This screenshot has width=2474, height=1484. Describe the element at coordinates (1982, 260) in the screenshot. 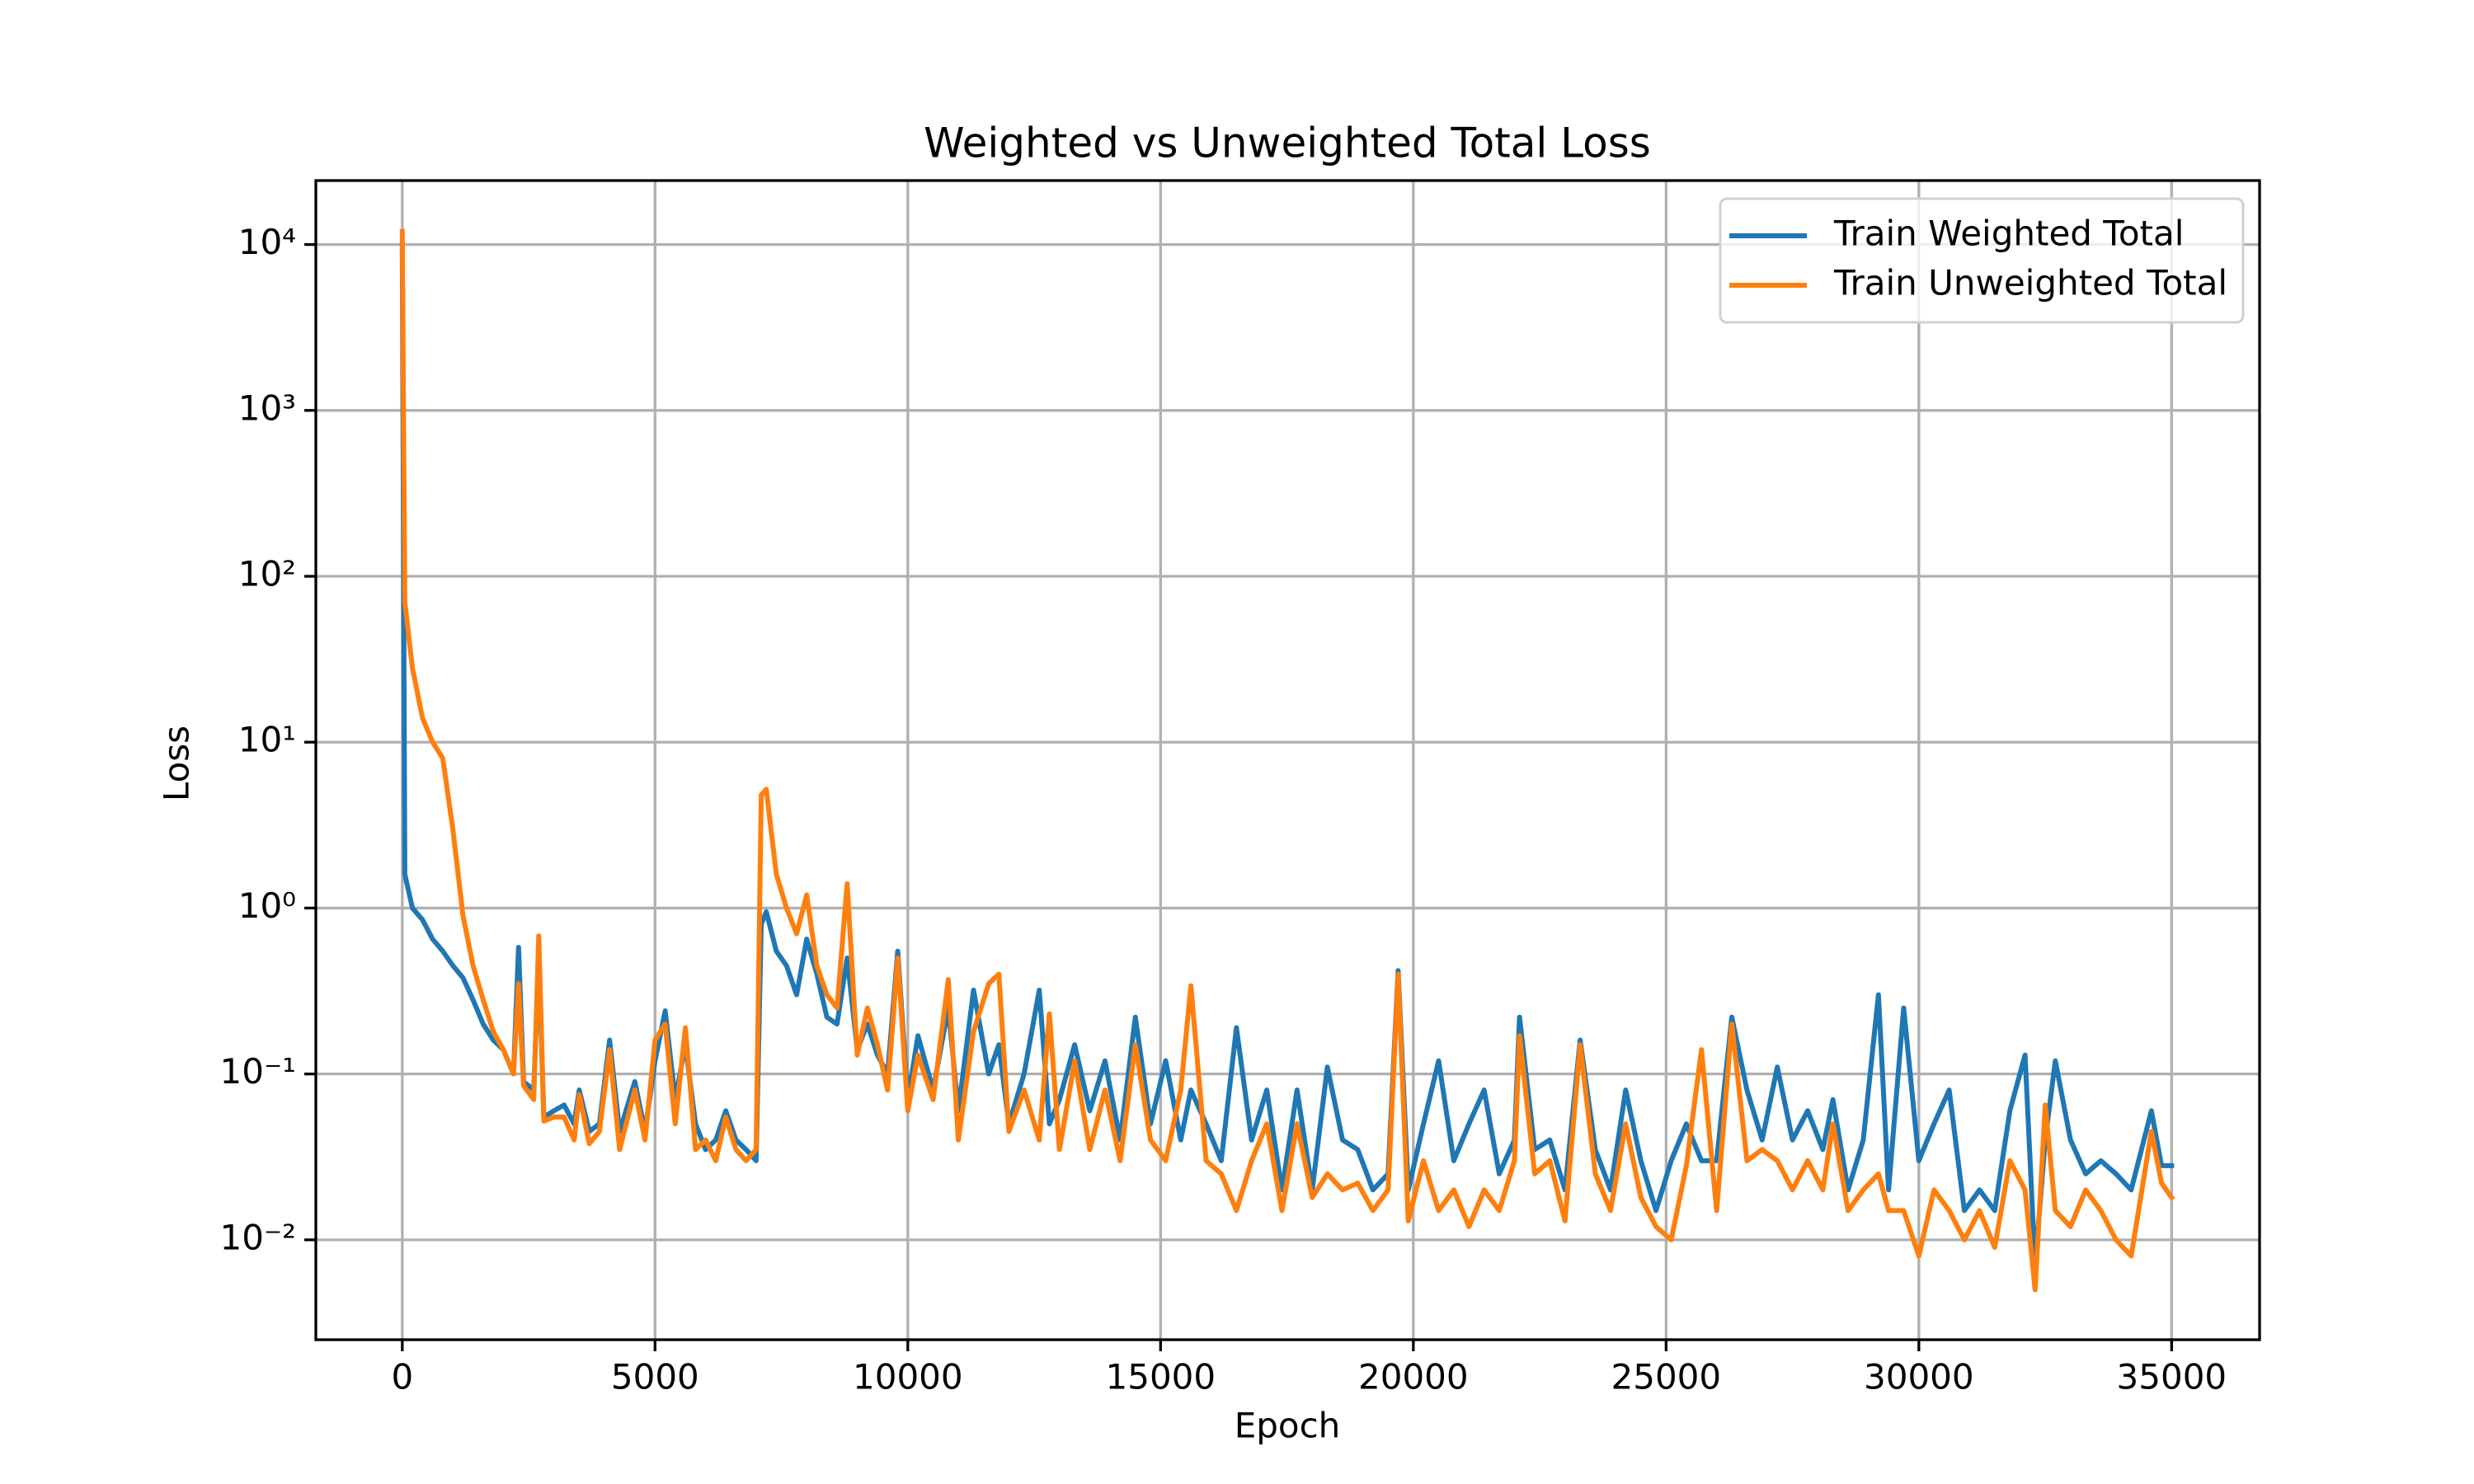

I see `legend-box` at that location.